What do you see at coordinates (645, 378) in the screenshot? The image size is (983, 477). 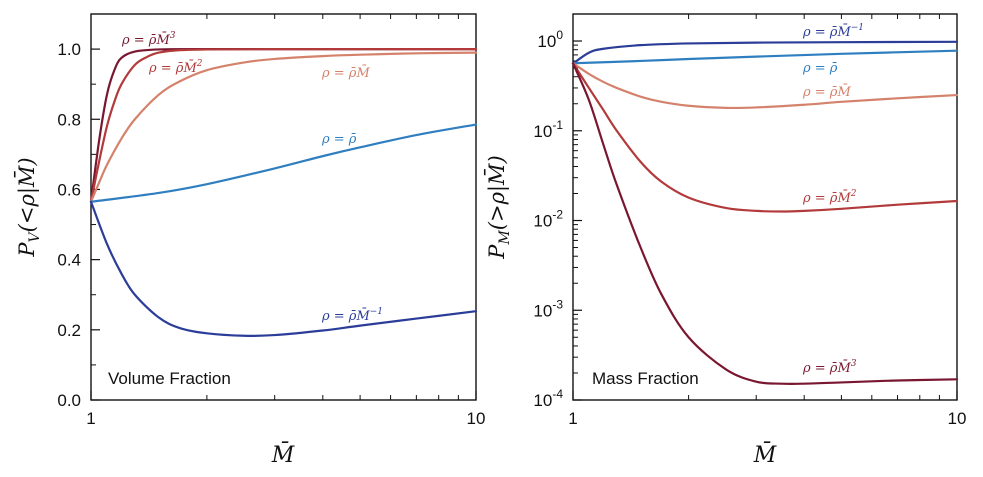 I see `mass-panel-label: Mass Fraction` at bounding box center [645, 378].